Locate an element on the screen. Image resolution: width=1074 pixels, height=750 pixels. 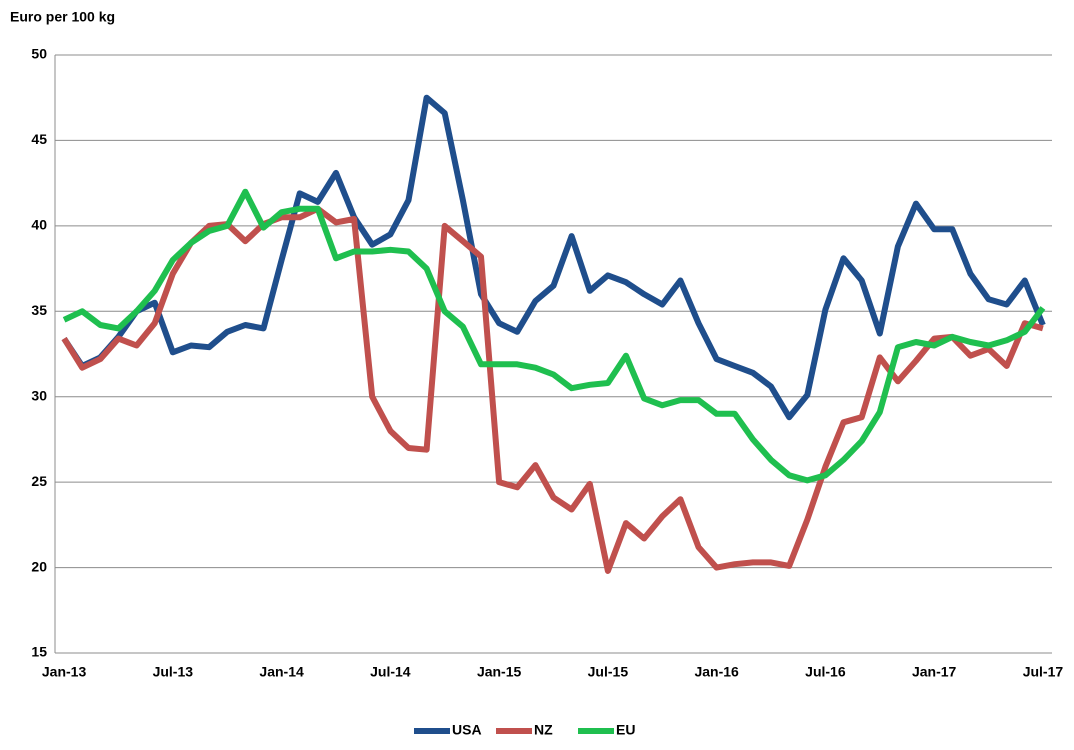
y-tick-label: 20 is located at coordinates (39, 566).